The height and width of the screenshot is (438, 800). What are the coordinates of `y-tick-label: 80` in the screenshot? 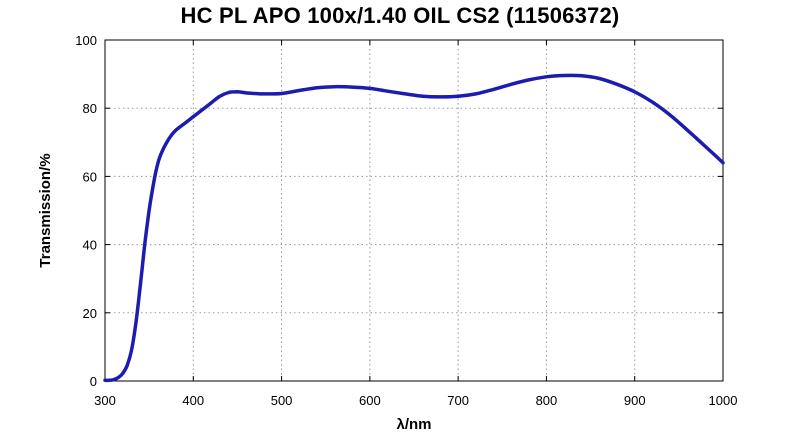 It's located at (90, 108).